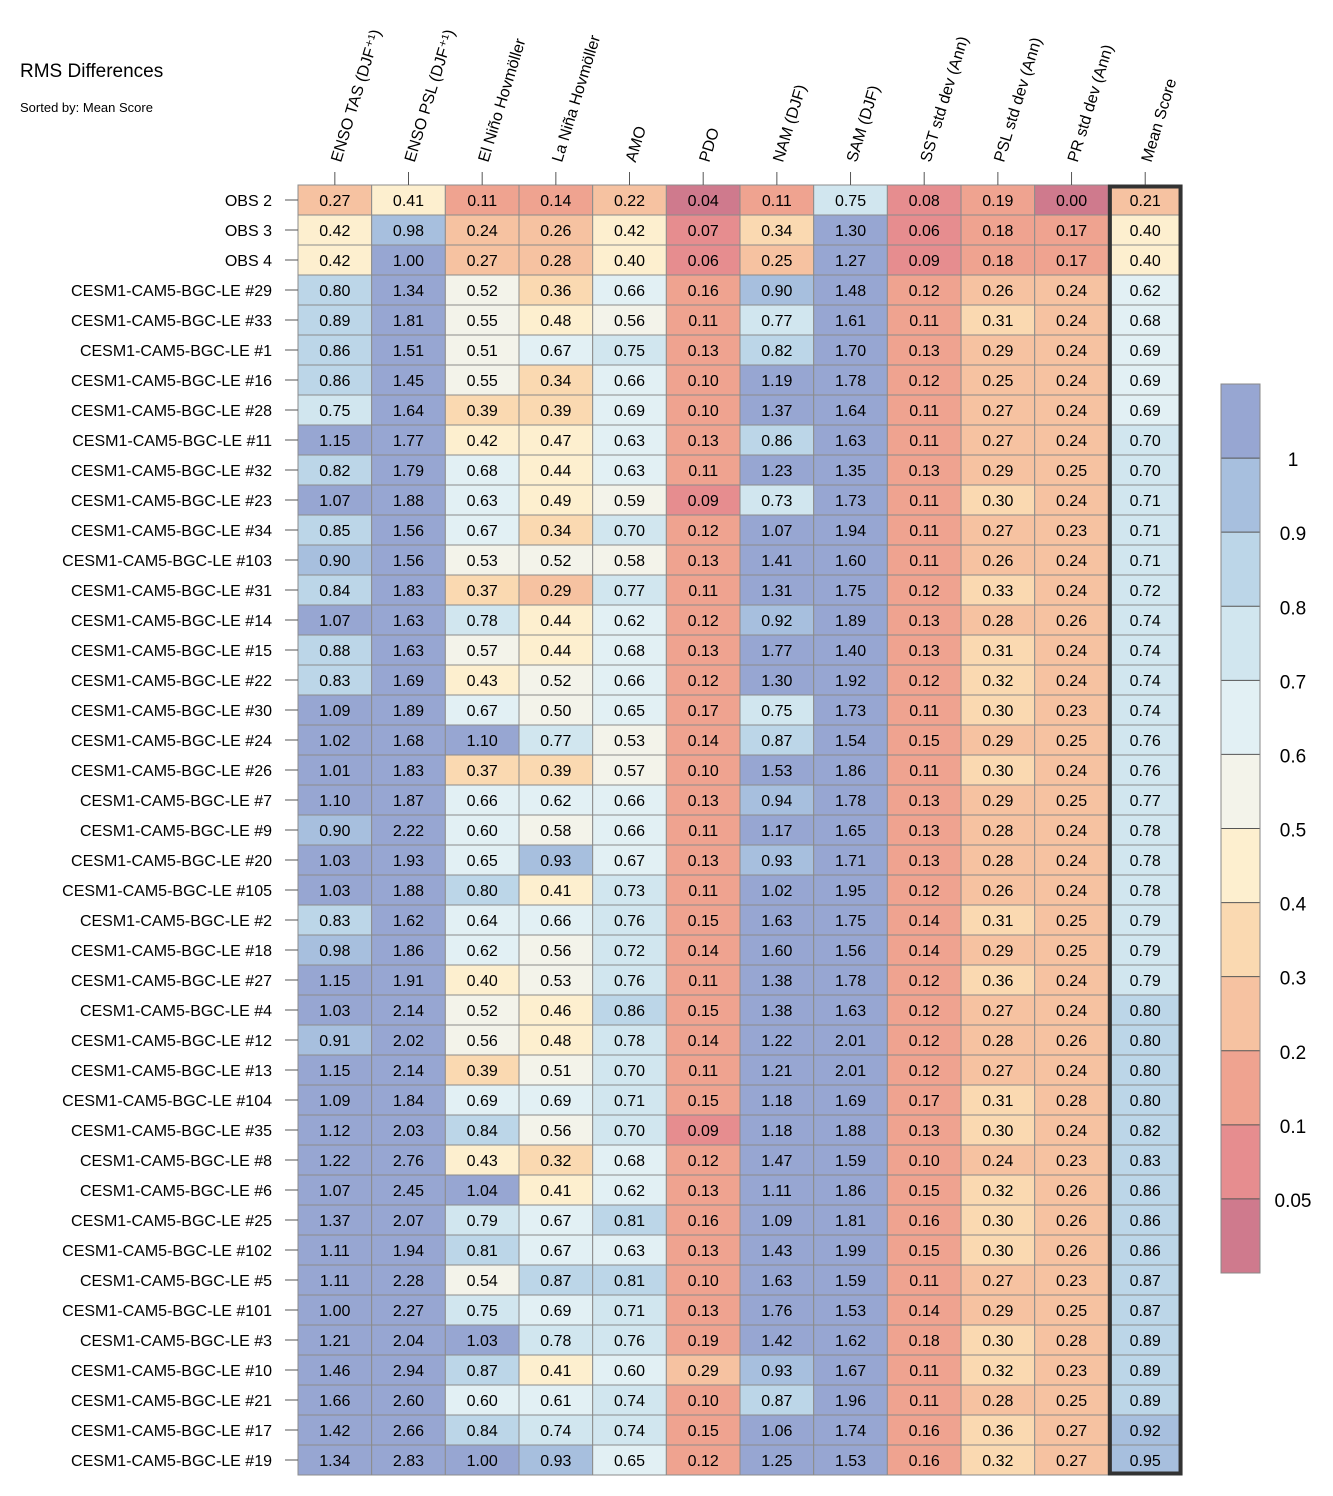 The height and width of the screenshot is (1496, 1333). What do you see at coordinates (776, 711) in the screenshot?
I see `cell-value-label: 0.75` at bounding box center [776, 711].